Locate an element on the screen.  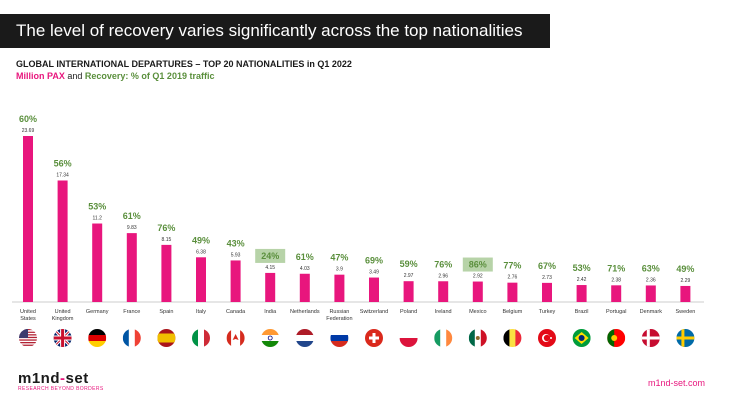
category-label: Turkey is located at coordinates (547, 312).